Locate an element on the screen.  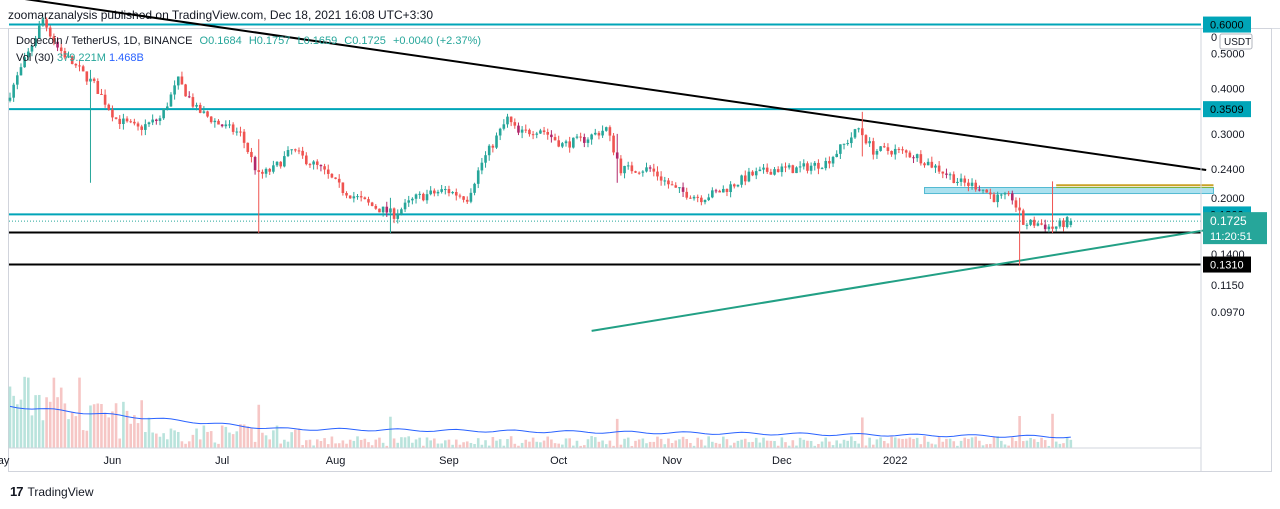
resistance-zone is located at coordinates (1069, 191).